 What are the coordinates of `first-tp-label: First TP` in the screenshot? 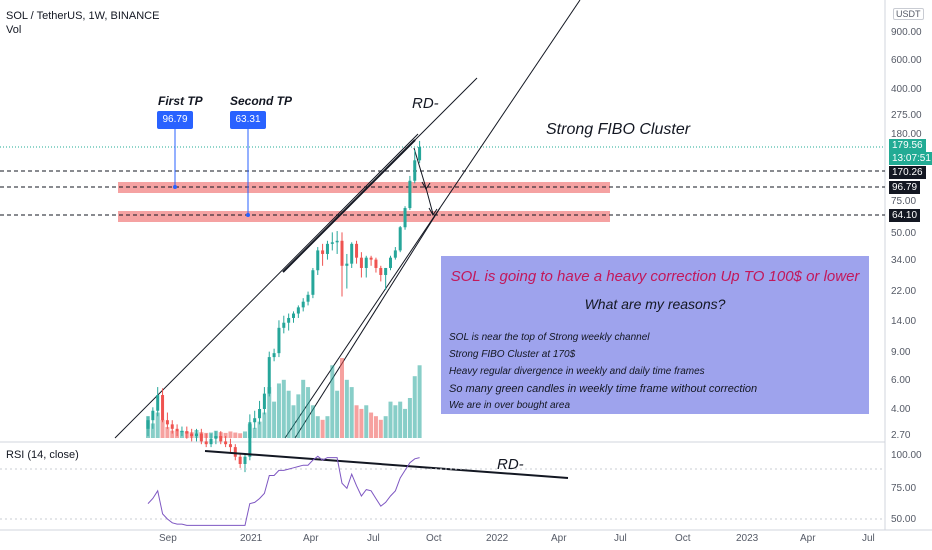 It's located at (180, 101).